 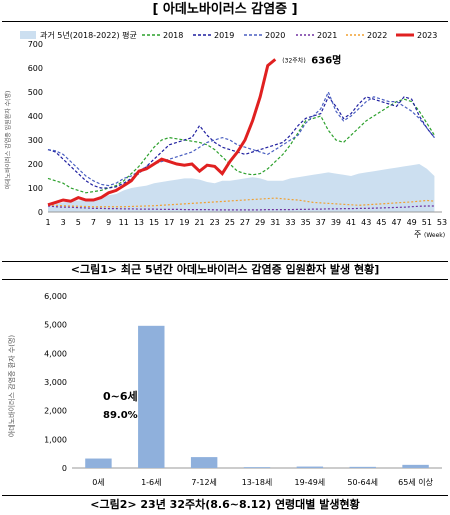 What do you see at coordinates (326, 59) in the screenshot?
I see `chart1-annotation-value: 636명` at bounding box center [326, 59].